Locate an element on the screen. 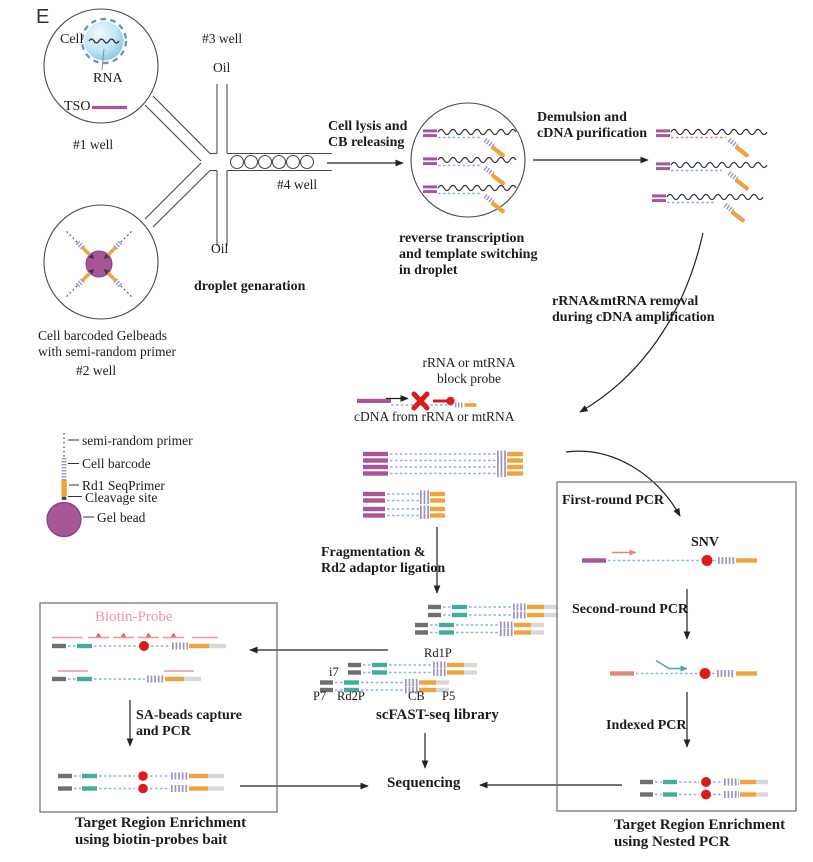 The width and height of the screenshot is (813, 862). snv-label: SNV is located at coordinates (705, 542).